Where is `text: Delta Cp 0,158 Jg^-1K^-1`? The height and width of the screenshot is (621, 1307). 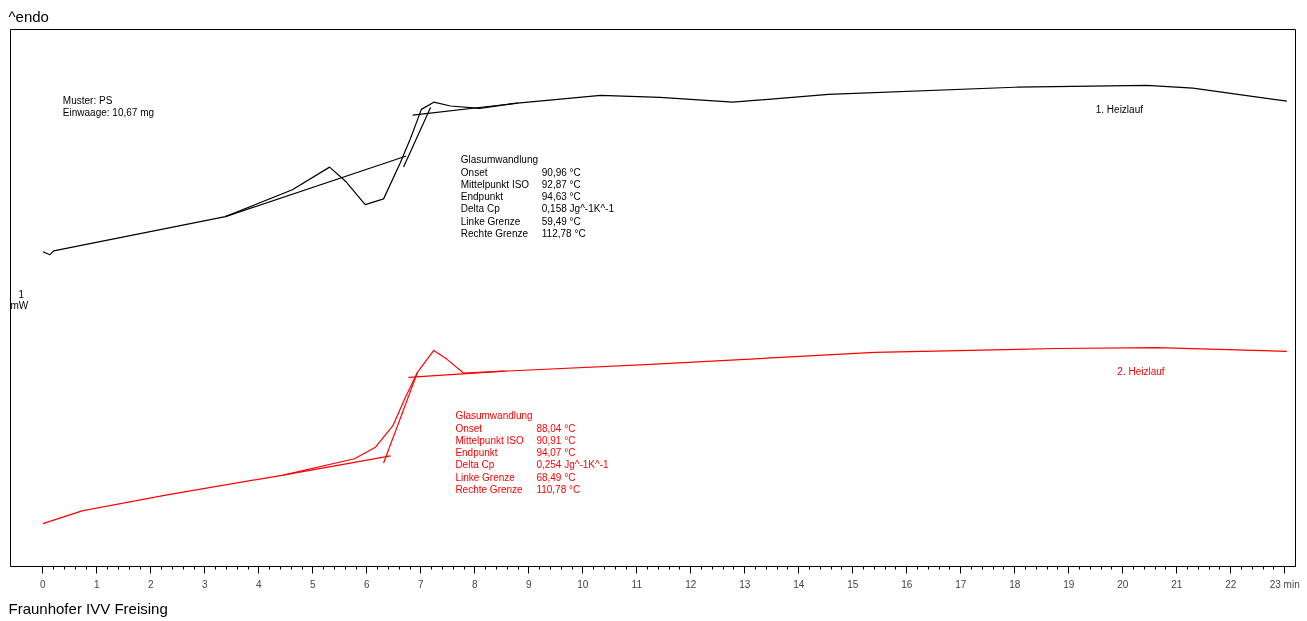
text: Delta Cp 0,158 Jg^-1K^-1 is located at coordinates (537, 209).